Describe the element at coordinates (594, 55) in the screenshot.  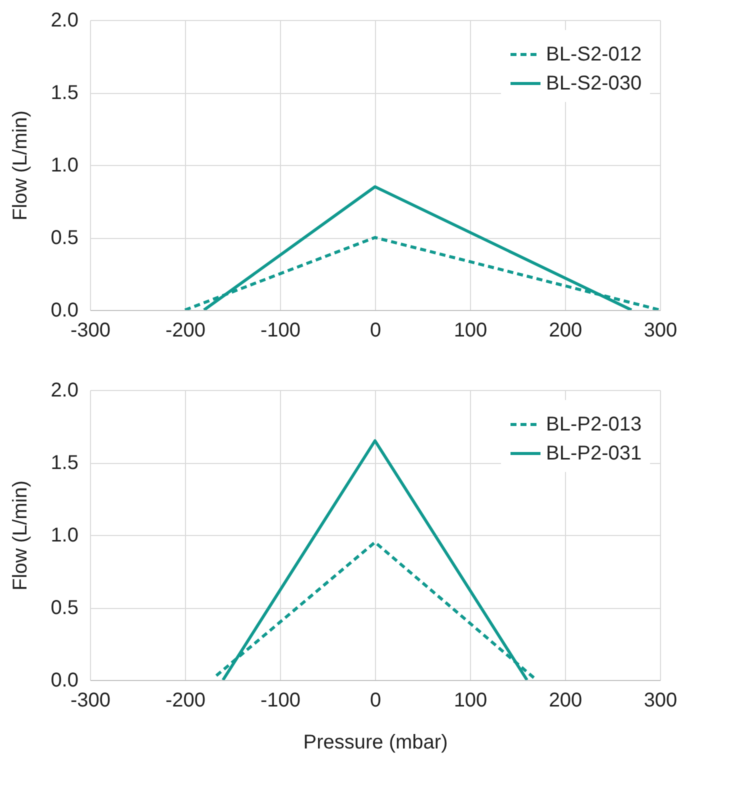
I see `legend-label: BL-S2-012` at that location.